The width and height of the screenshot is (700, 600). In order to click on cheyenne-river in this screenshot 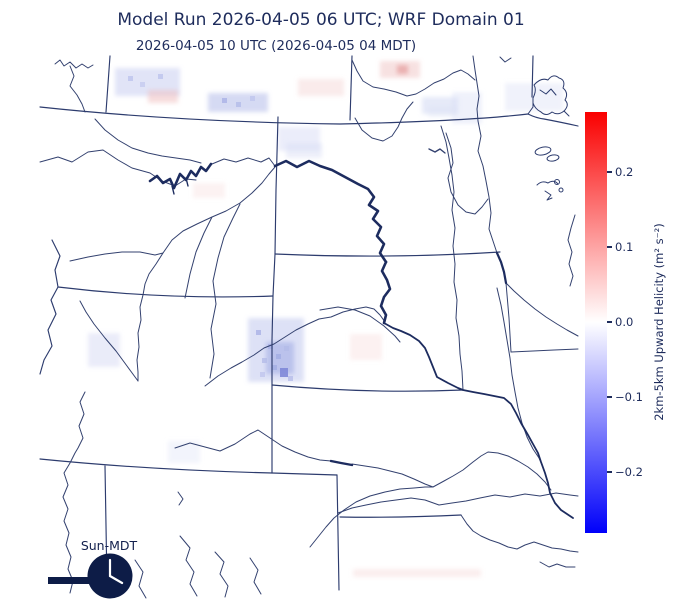, I will do `click(295, 346)`.